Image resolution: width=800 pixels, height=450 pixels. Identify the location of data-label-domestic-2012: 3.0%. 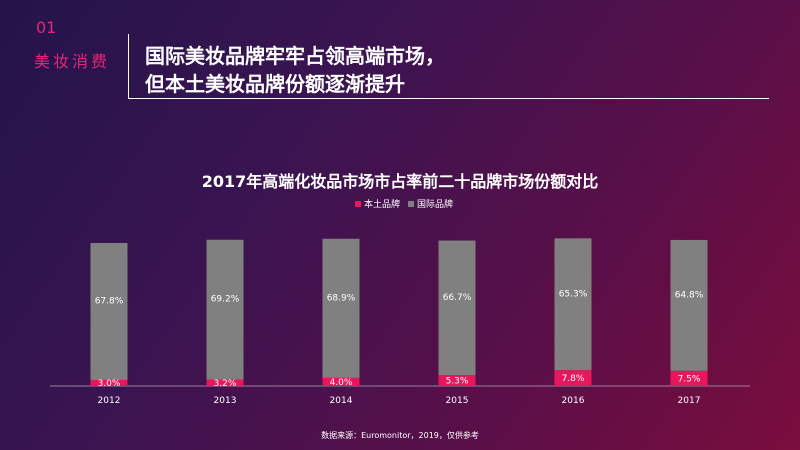
(109, 384).